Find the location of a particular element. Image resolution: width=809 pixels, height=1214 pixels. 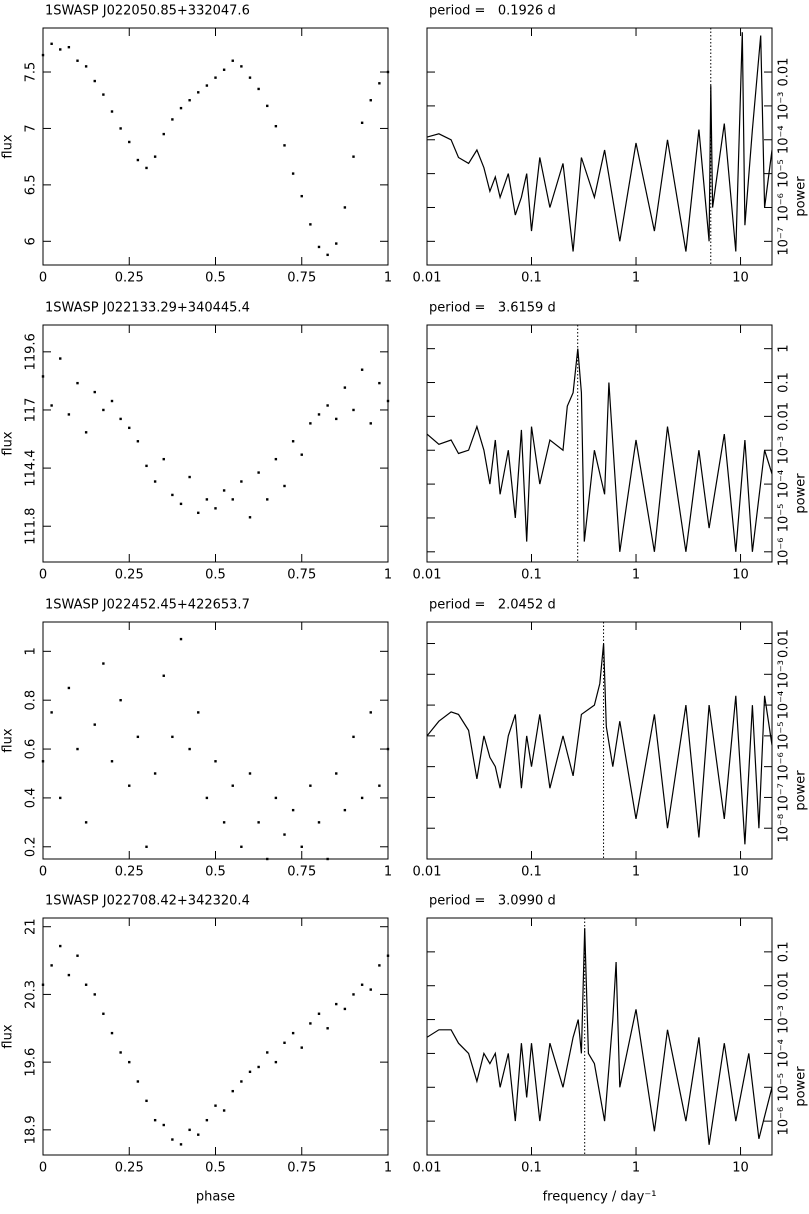

x-tick-label: 0 is located at coordinates (43, 1168).